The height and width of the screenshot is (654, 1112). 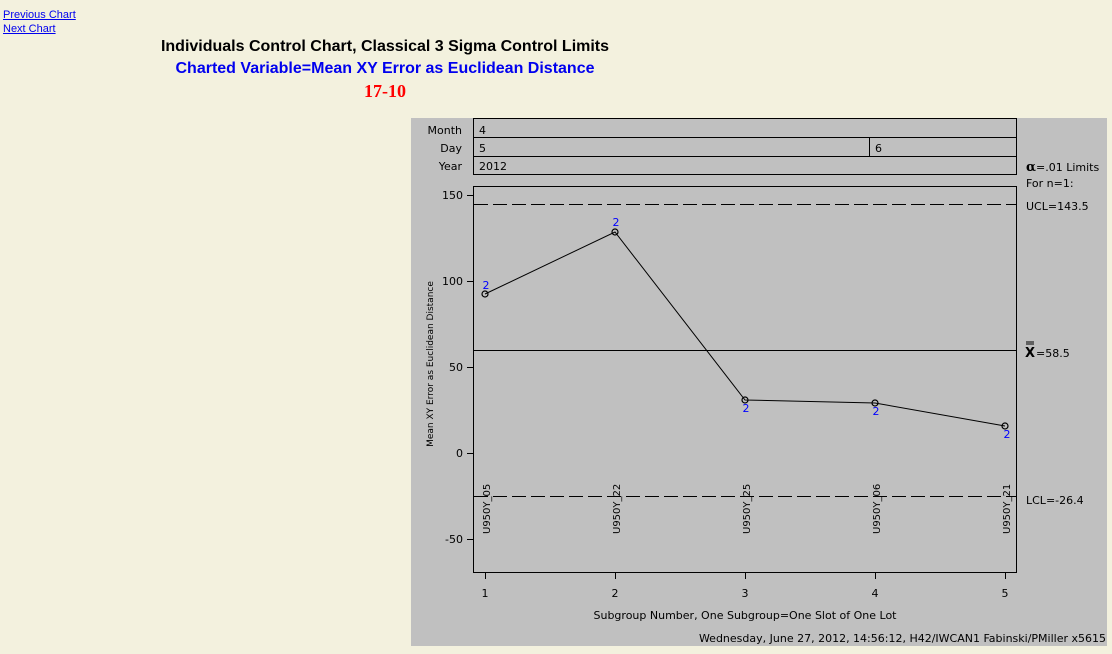 I want to click on day-label: Day, so click(x=451, y=148).